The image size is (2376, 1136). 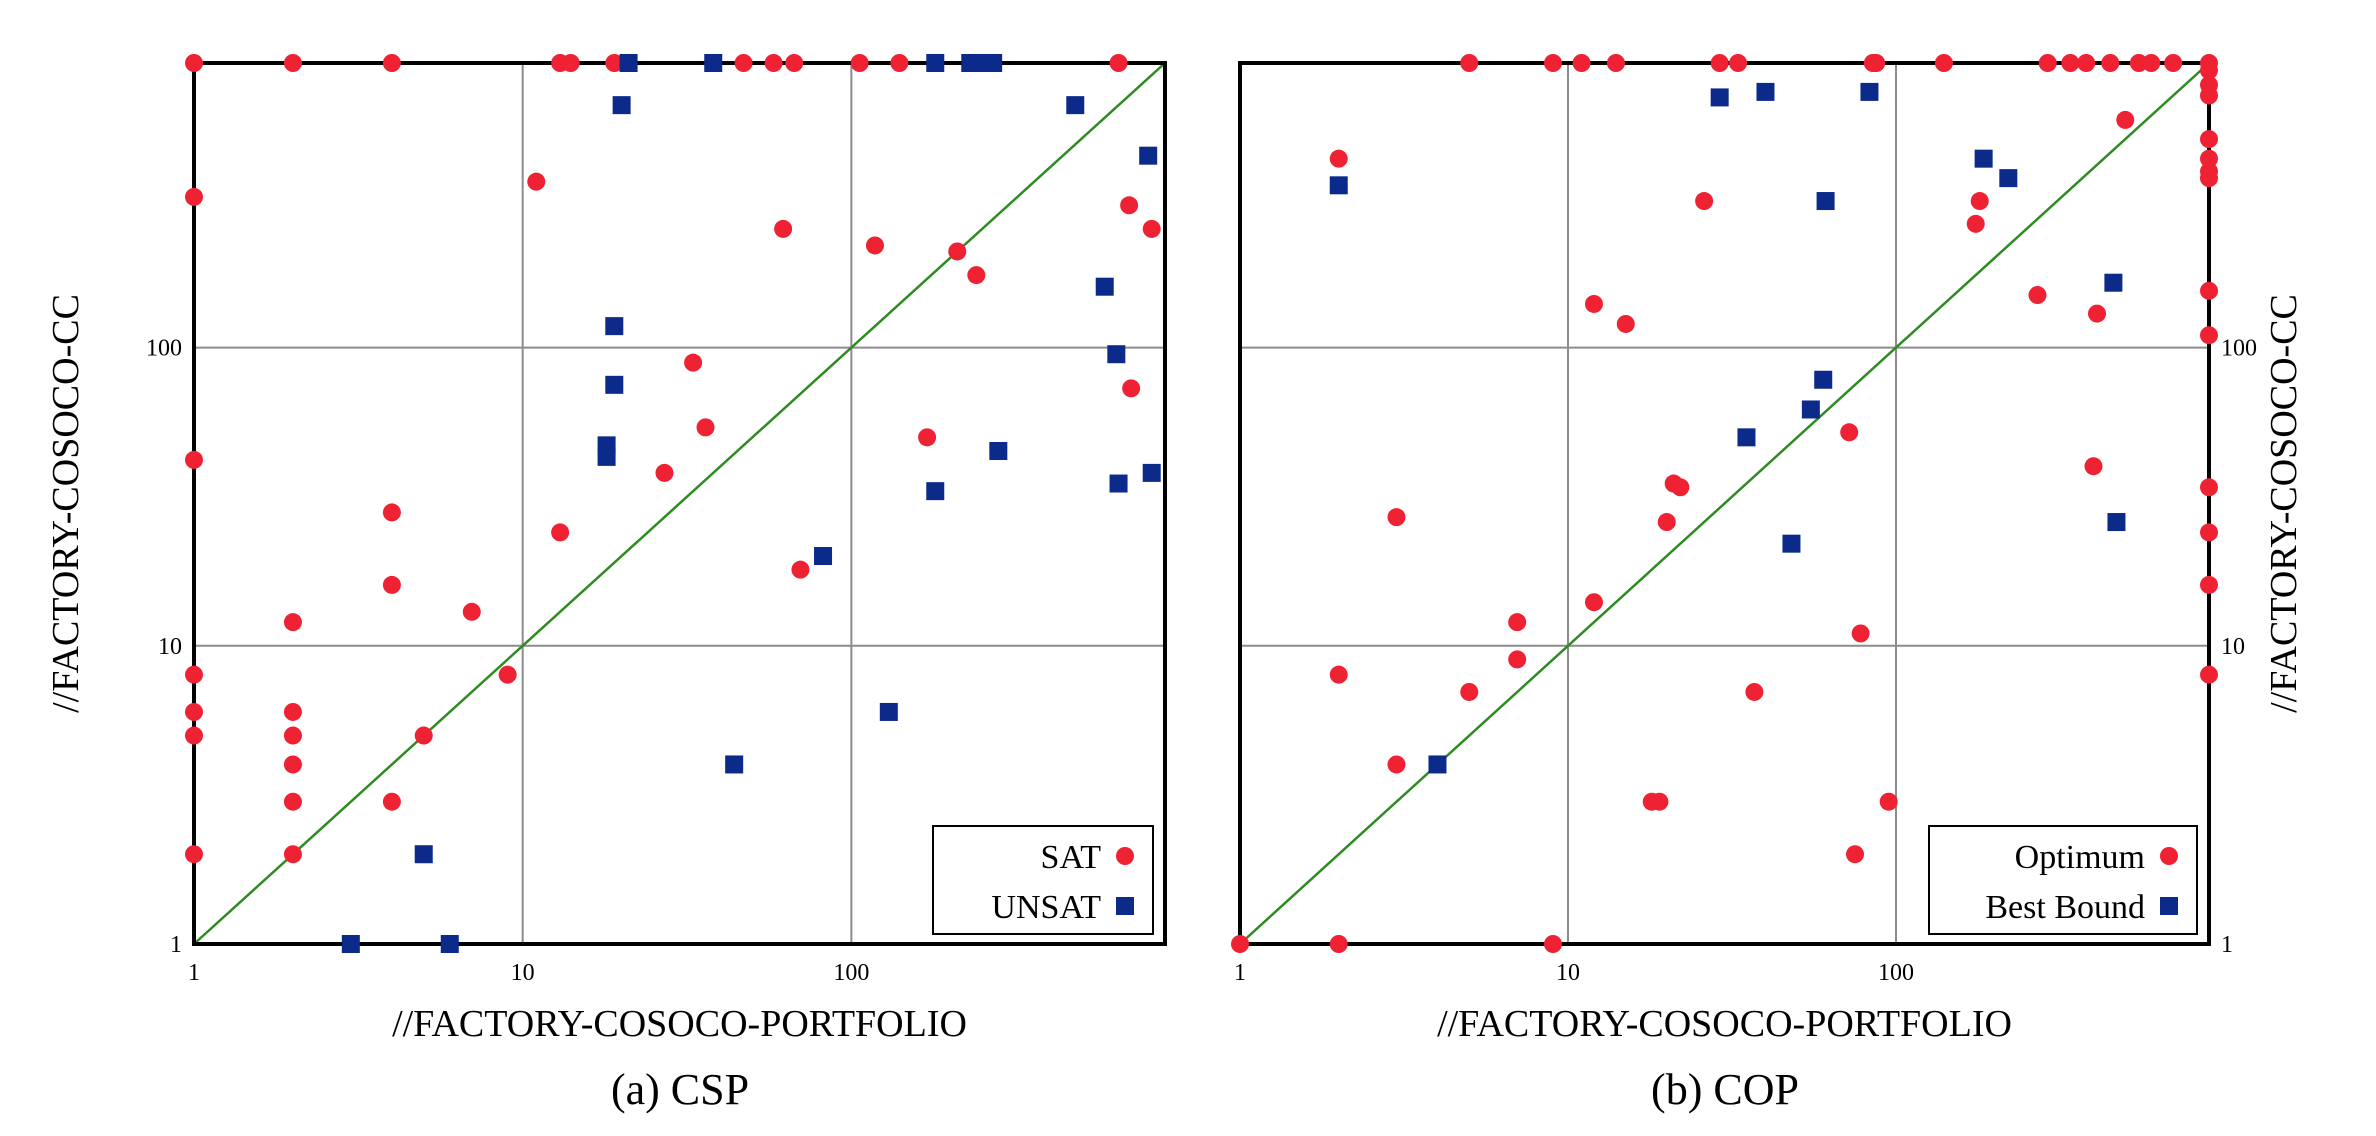 I want to click on legend: SAT UNSAT, so click(x=1043, y=880).